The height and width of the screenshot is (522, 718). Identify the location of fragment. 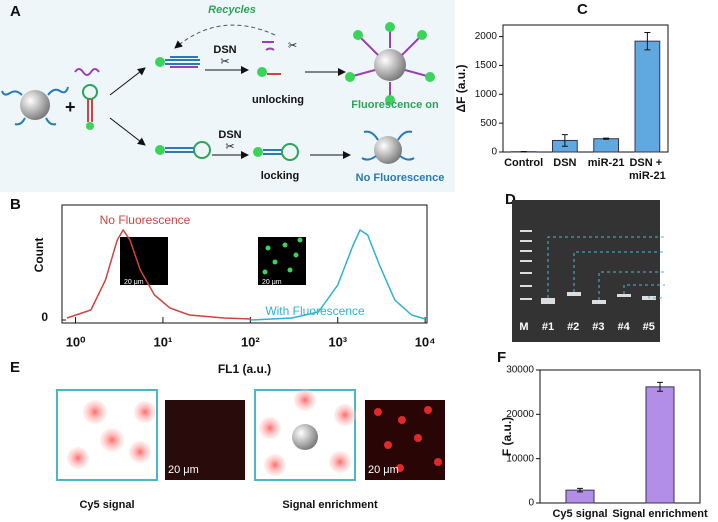
(268, 46).